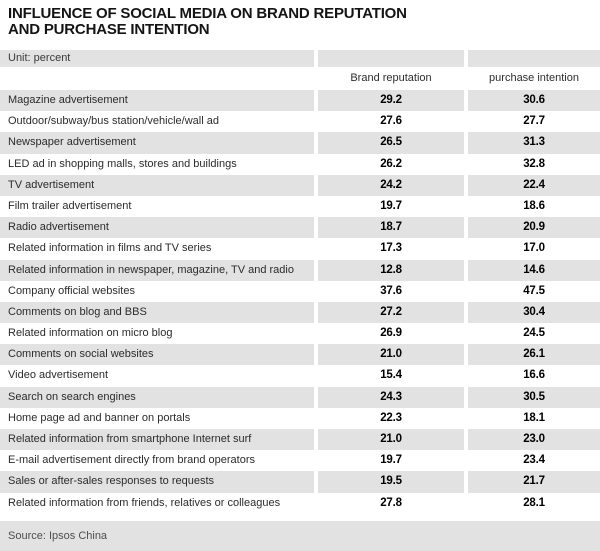 This screenshot has width=600, height=551. Describe the element at coordinates (300, 291) in the screenshot. I see `table-row: Company official websites 37.6 47.5` at that location.